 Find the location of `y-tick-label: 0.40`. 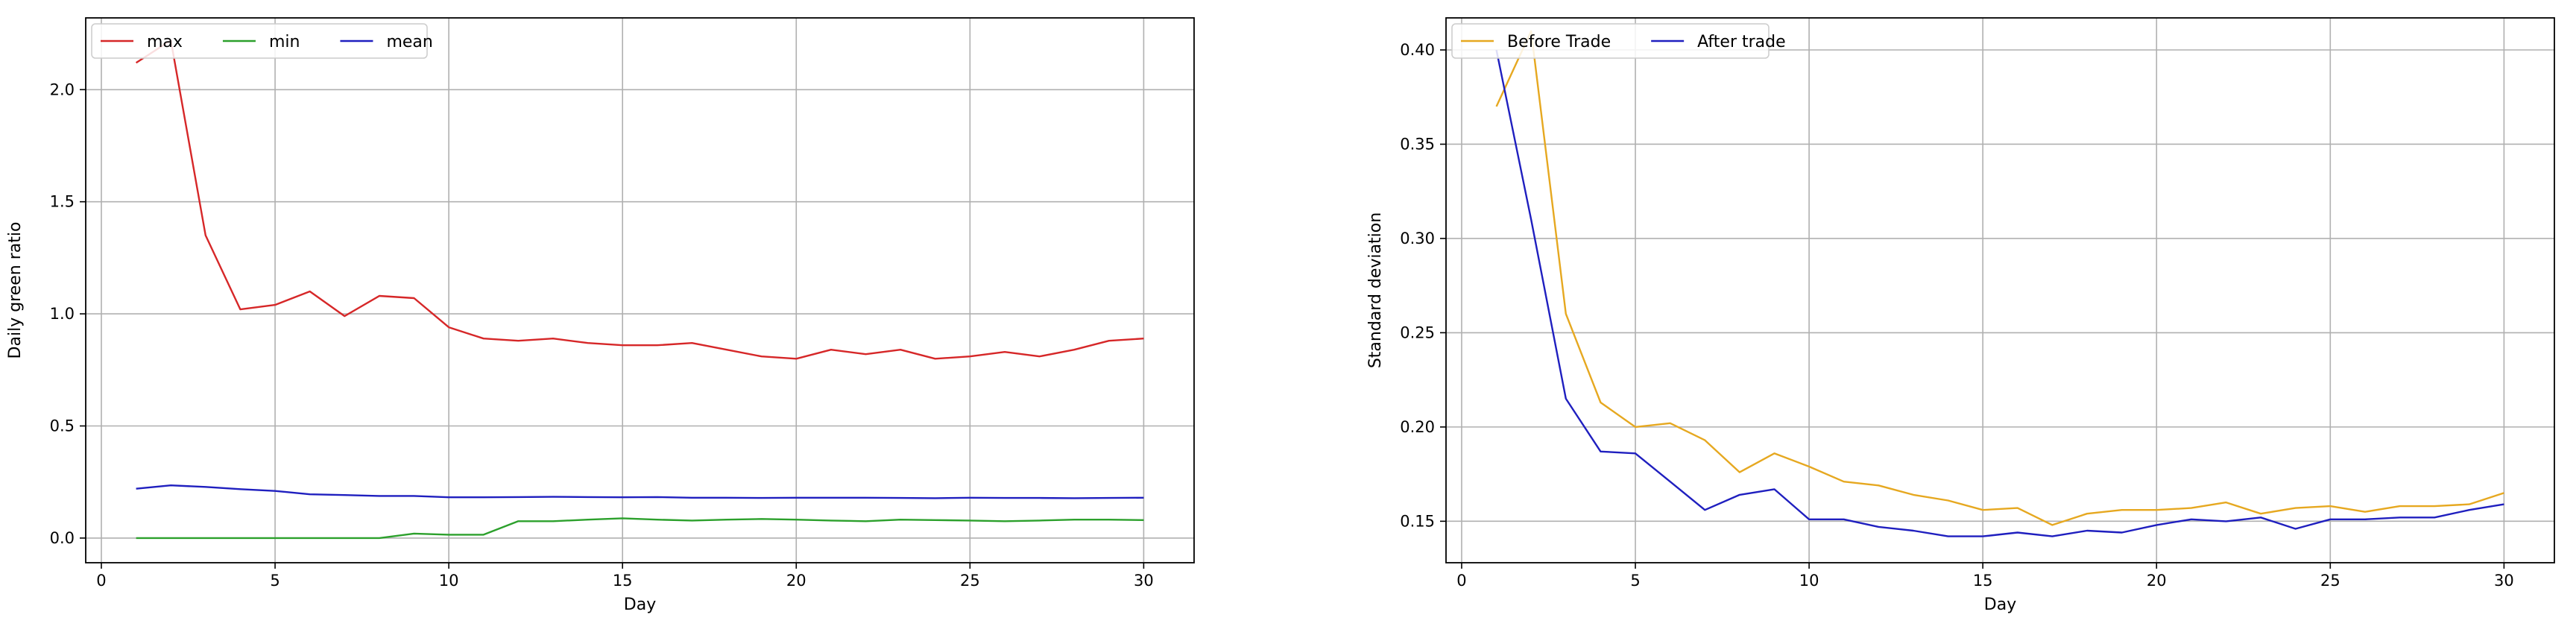

y-tick-label: 0.40 is located at coordinates (1417, 50).